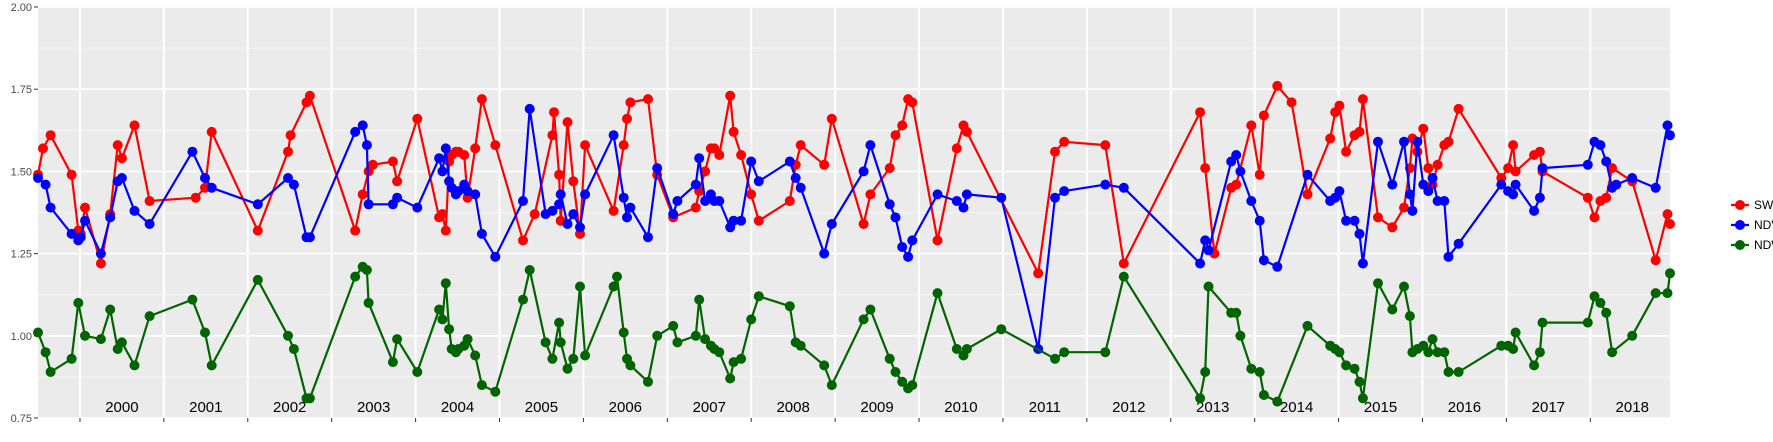  Describe the element at coordinates (1740, 225) in the screenshot. I see `legend-key-point` at that location.